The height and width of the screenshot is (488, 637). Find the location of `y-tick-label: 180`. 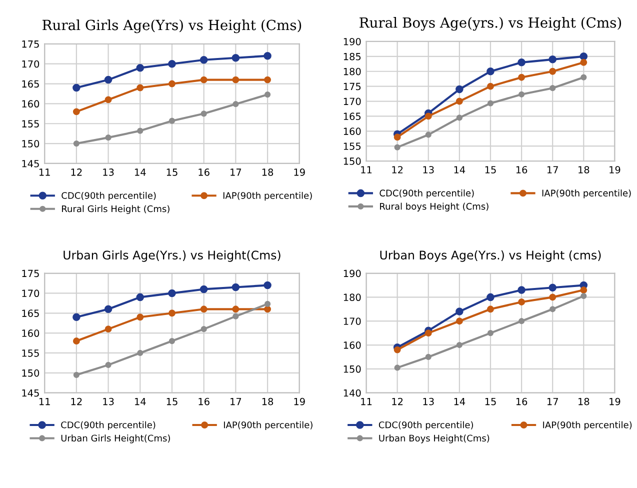

y-tick-label: 180 is located at coordinates (352, 72).